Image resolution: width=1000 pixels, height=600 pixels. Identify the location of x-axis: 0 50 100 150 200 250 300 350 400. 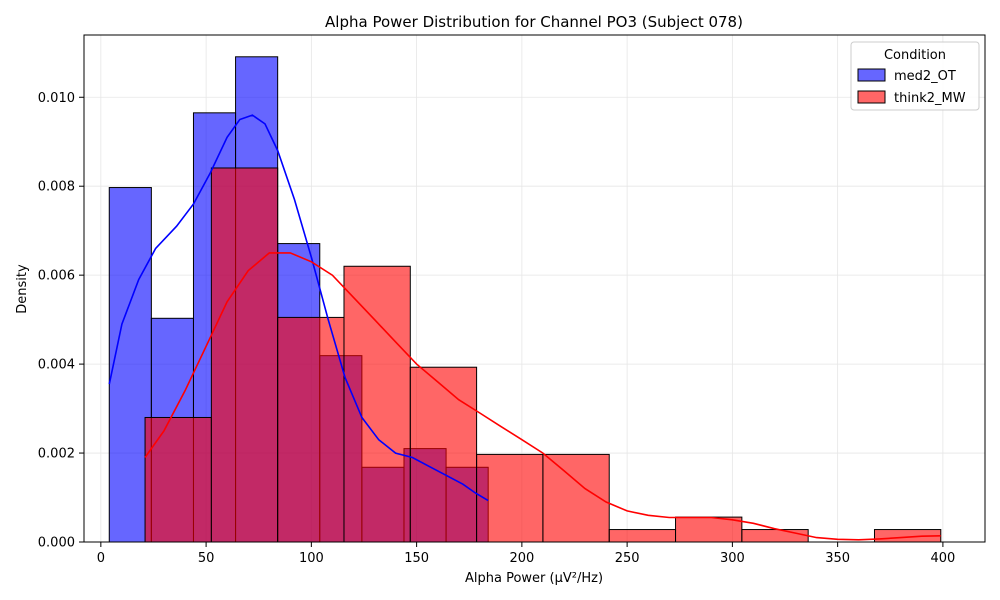
(526, 554).